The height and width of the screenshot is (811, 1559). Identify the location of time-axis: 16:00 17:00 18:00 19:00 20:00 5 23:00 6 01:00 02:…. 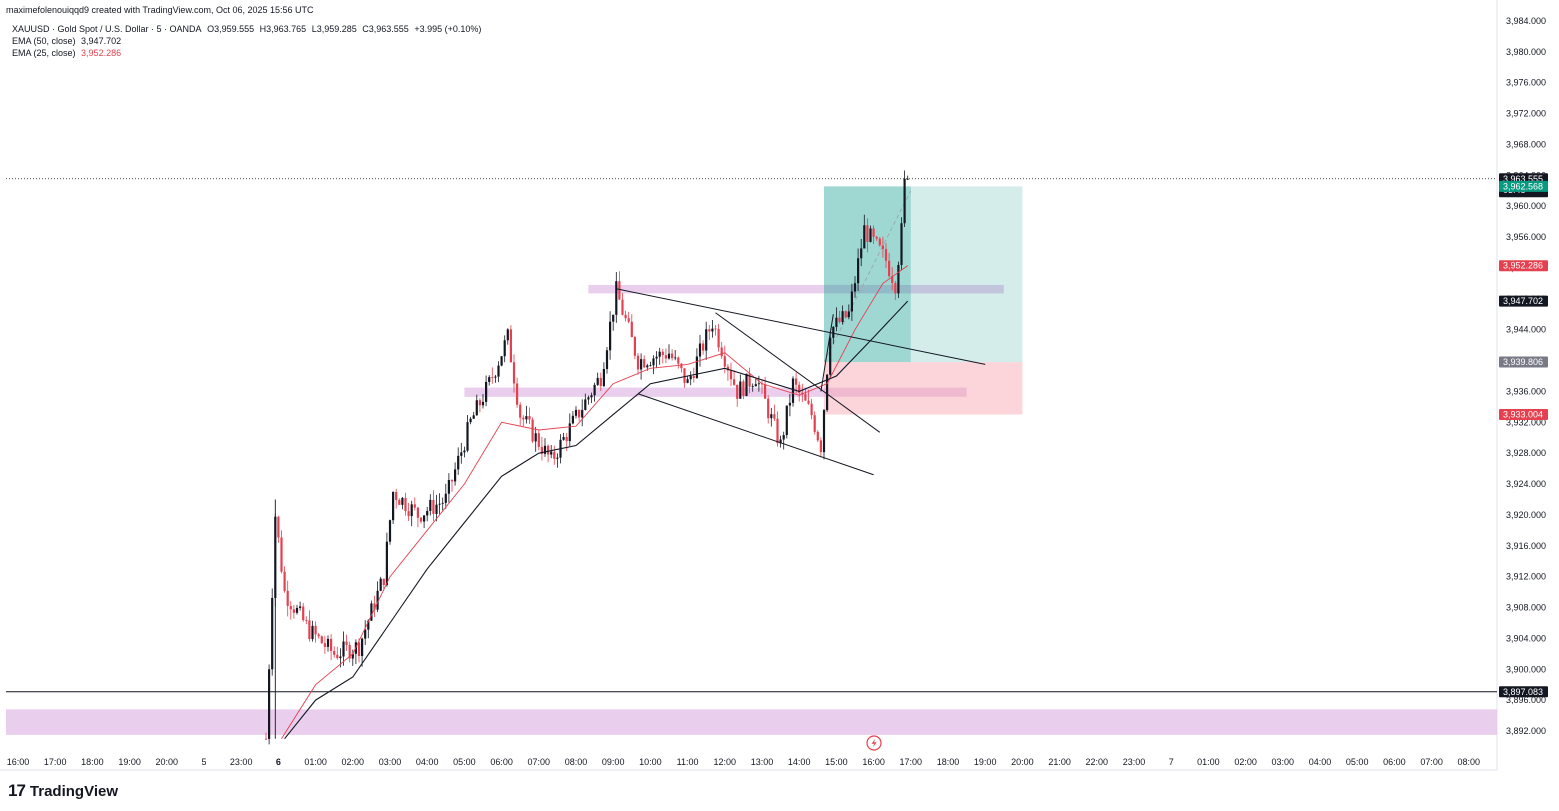
(743, 762).